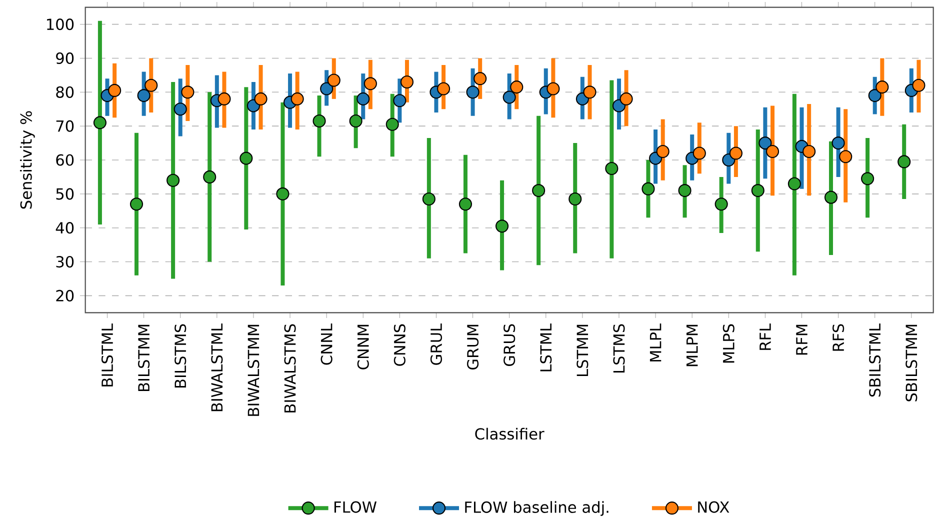 This screenshot has height=522, width=936. Describe the element at coordinates (144, 358) in the screenshot. I see `x-tick-label: BILSTMM` at that location.